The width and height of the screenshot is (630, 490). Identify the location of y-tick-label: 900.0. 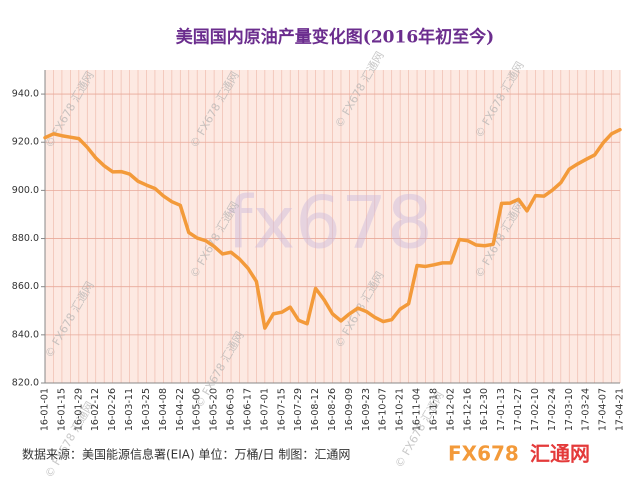
(25, 190).